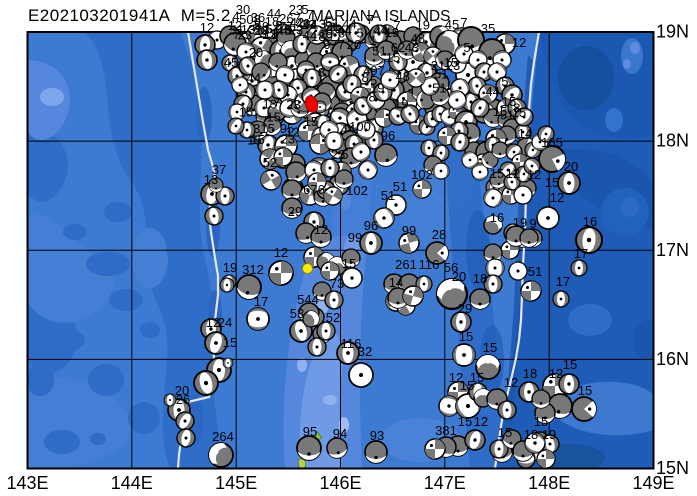 This screenshot has width=697, height=496. Describe the element at coordinates (465, 308) in the screenshot. I see `svg-text: 29` at that location.